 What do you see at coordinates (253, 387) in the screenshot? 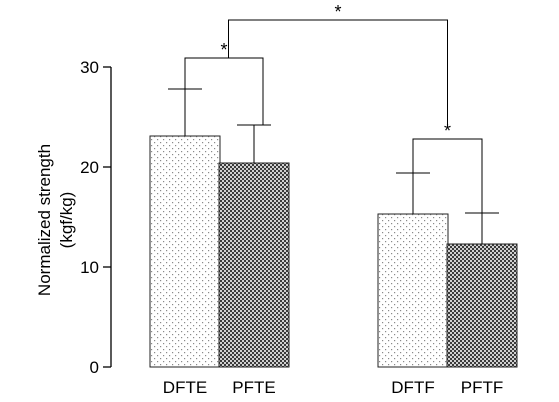
I see `x-tick-label: PFTE` at bounding box center [253, 387].